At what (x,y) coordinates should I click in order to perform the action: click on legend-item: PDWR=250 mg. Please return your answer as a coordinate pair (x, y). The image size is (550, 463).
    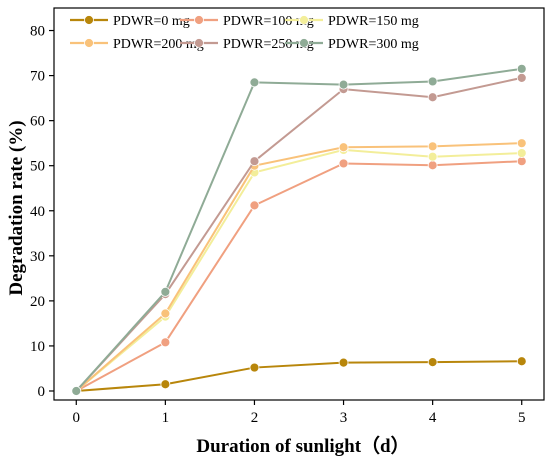
    Looking at the image, I should click on (247, 44).